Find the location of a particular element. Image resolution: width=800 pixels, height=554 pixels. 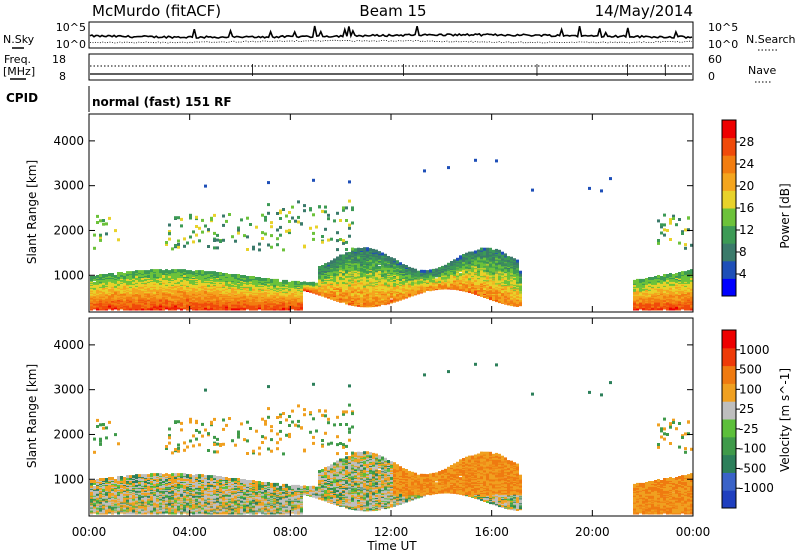

noise-right-tick-bottom: 10^0 is located at coordinates (723, 44).